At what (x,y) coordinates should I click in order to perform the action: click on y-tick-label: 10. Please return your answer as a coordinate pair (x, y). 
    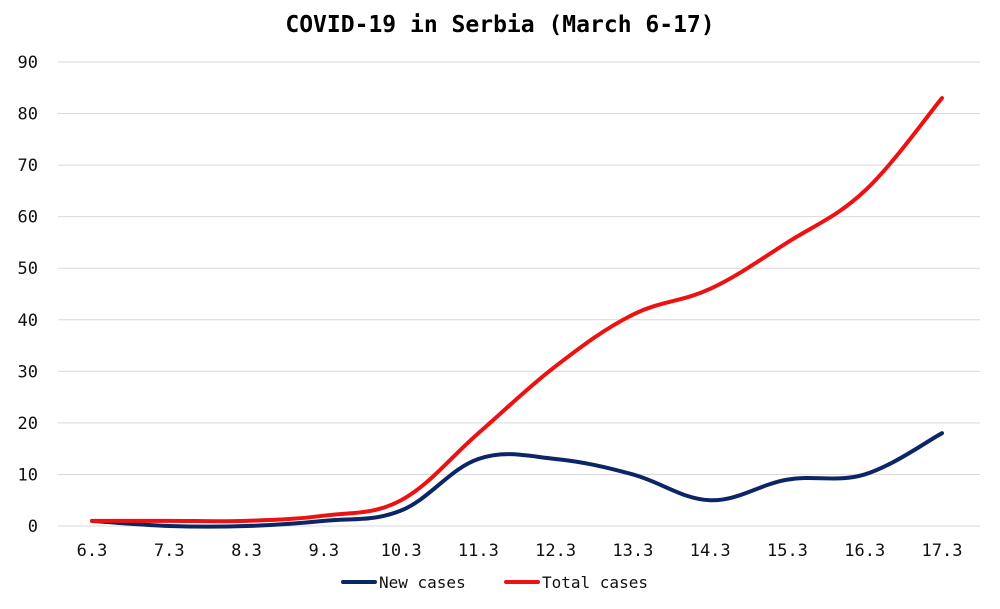
    Looking at the image, I should click on (28, 475).